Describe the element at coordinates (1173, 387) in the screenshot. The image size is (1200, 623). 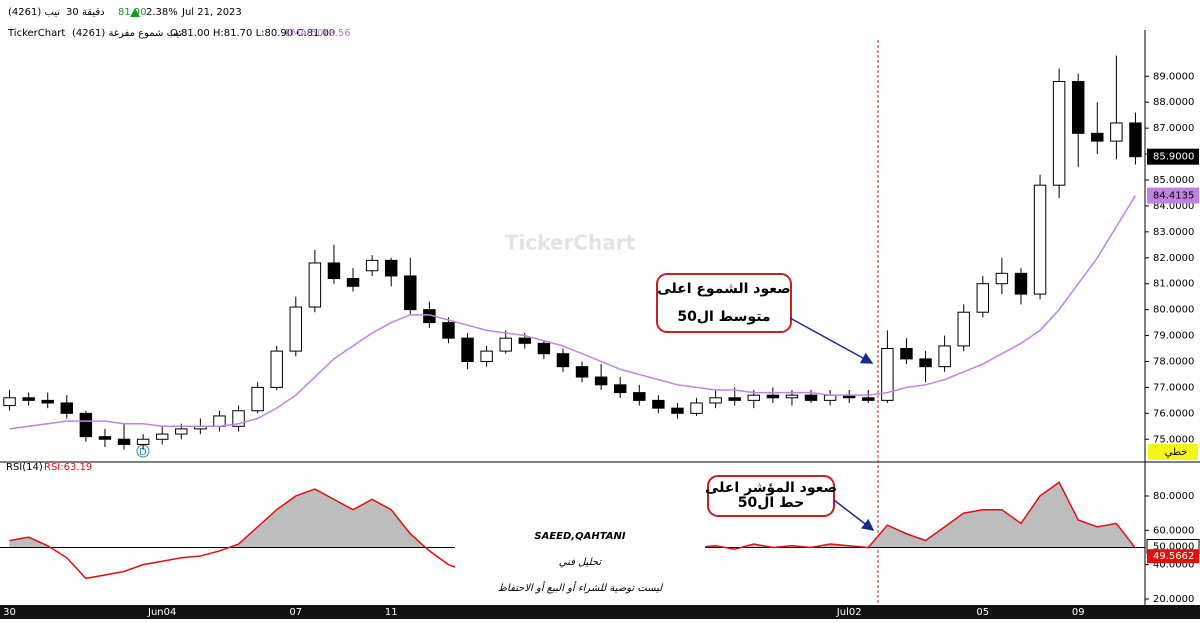
I see `y-tick-label: 77.0000` at that location.